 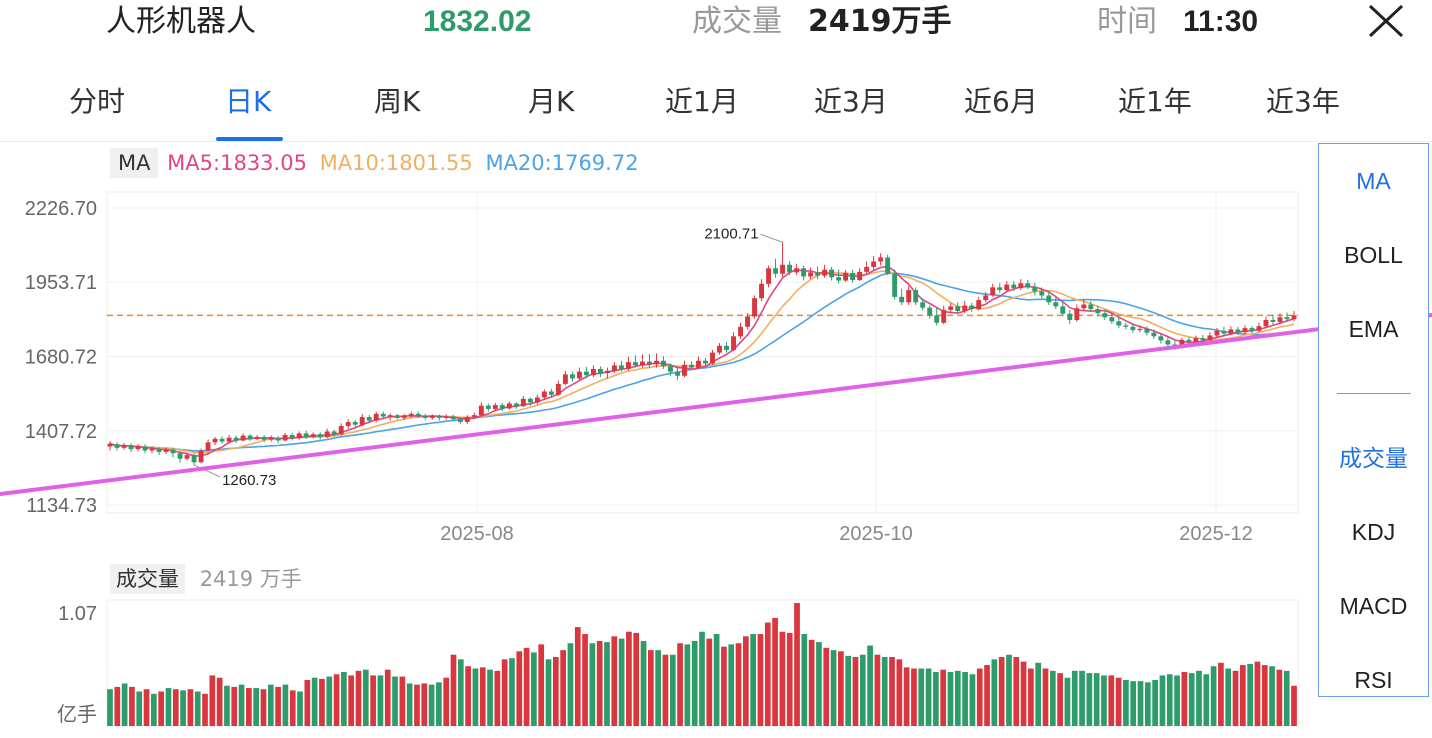 I want to click on tab-3-months: 近3月, so click(x=851, y=101).